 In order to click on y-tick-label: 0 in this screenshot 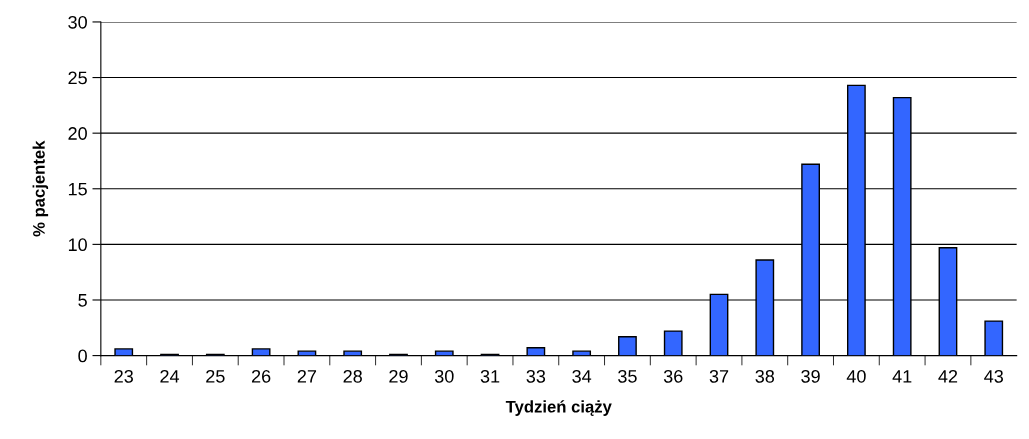, I will do `click(82, 356)`.